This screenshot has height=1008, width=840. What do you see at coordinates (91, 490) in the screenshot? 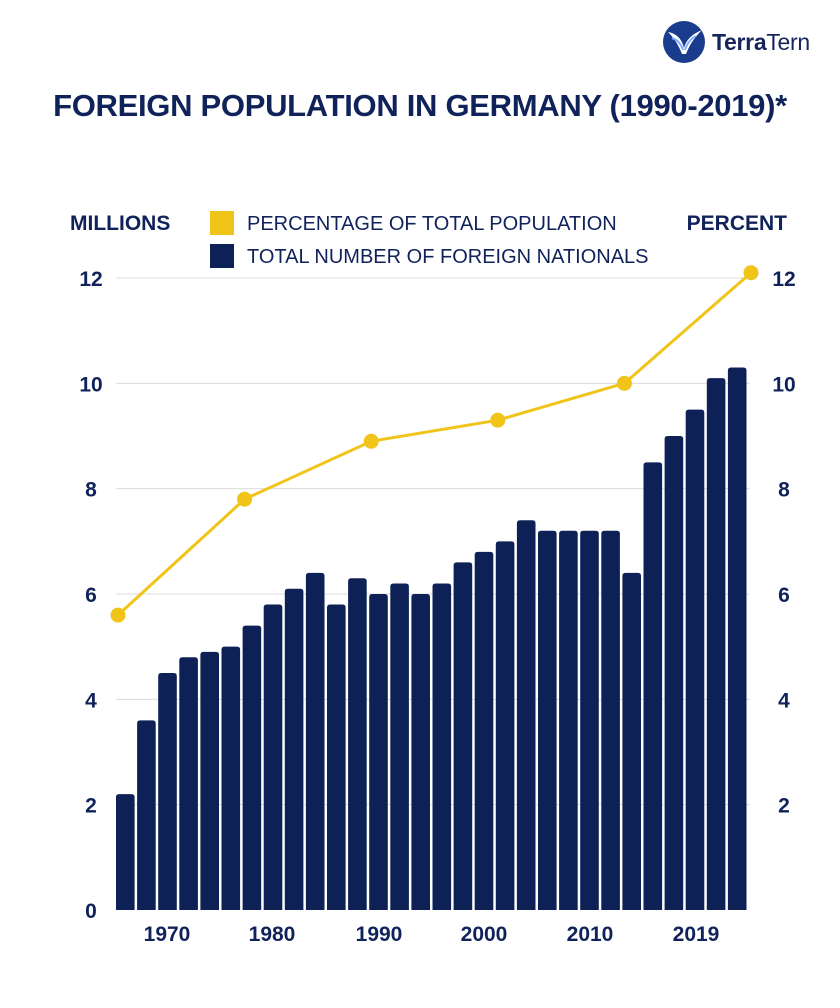
I see `left-tick-label: 8` at bounding box center [91, 490].